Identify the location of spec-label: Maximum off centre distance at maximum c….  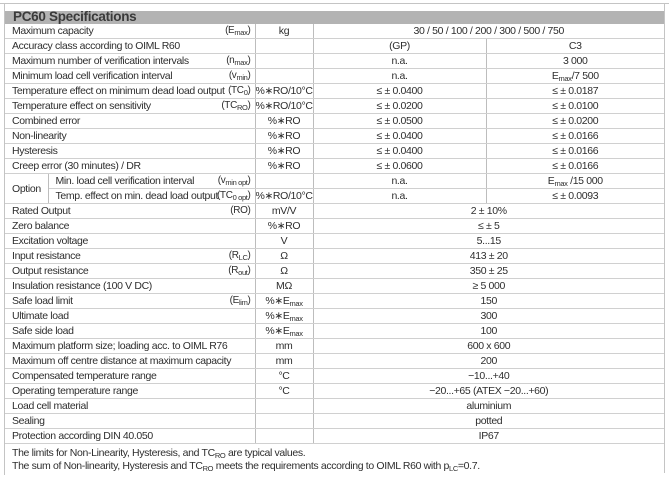
(130, 361).